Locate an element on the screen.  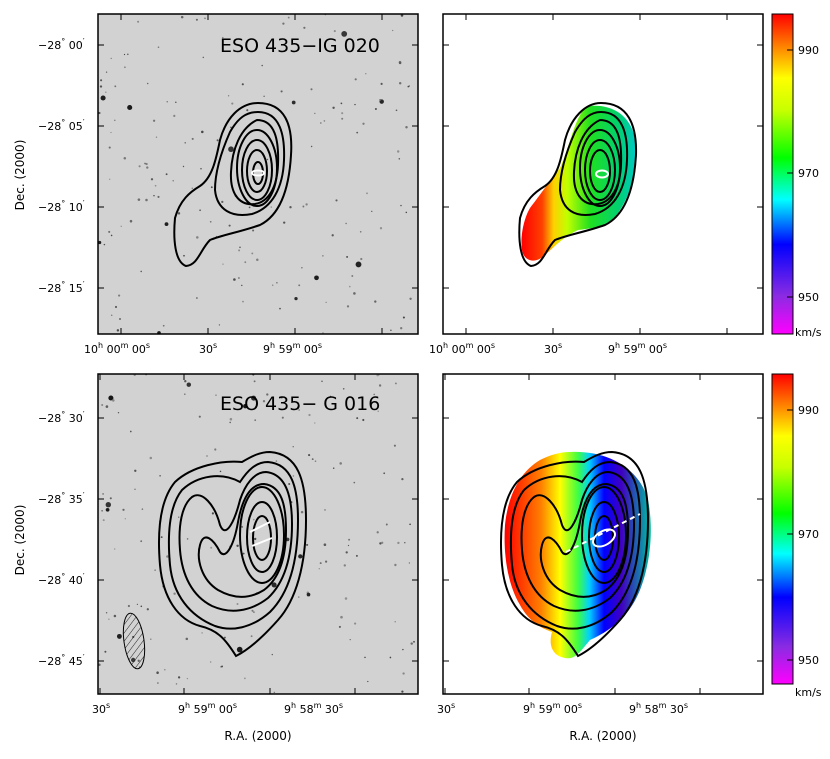
xtick-label-9h59m-r: 9h 59m 00s is located at coordinates (637, 348).